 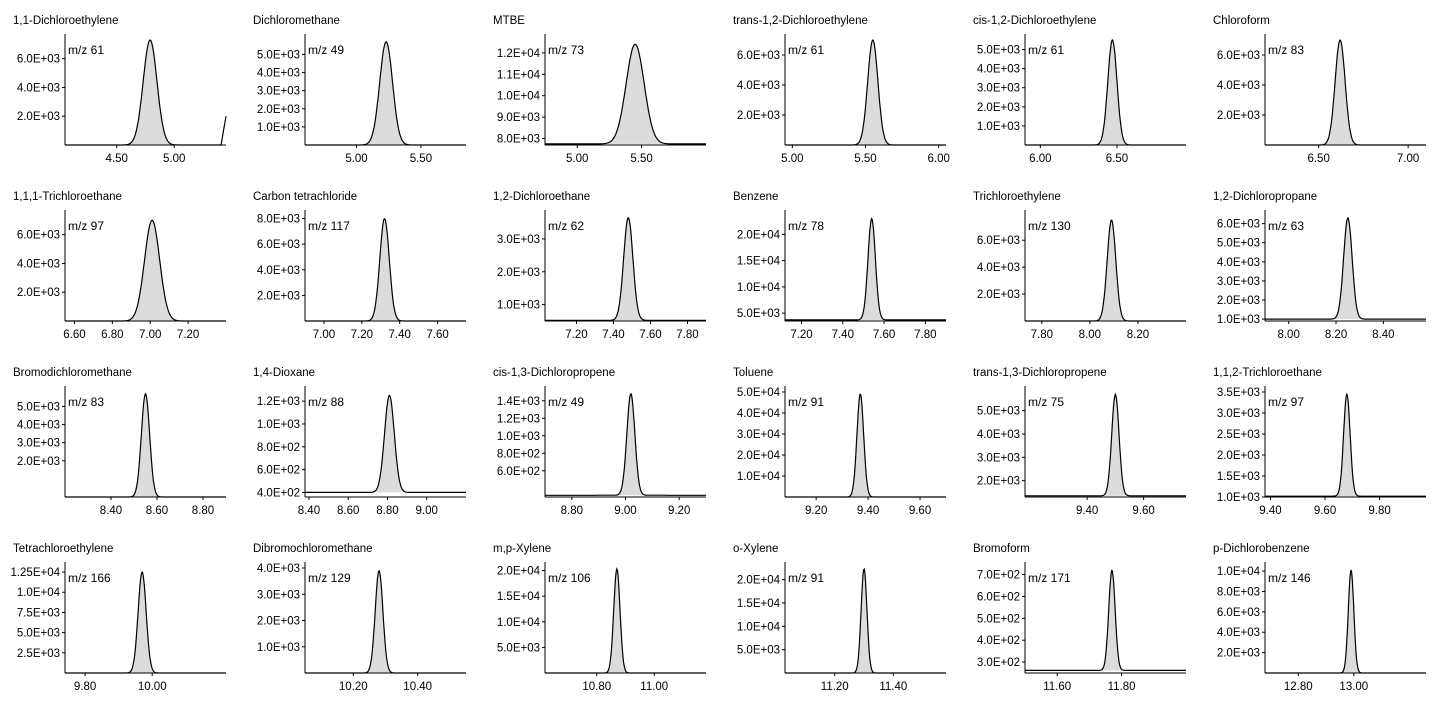 I want to click on ion-label: m/z 91, so click(x=806, y=578).